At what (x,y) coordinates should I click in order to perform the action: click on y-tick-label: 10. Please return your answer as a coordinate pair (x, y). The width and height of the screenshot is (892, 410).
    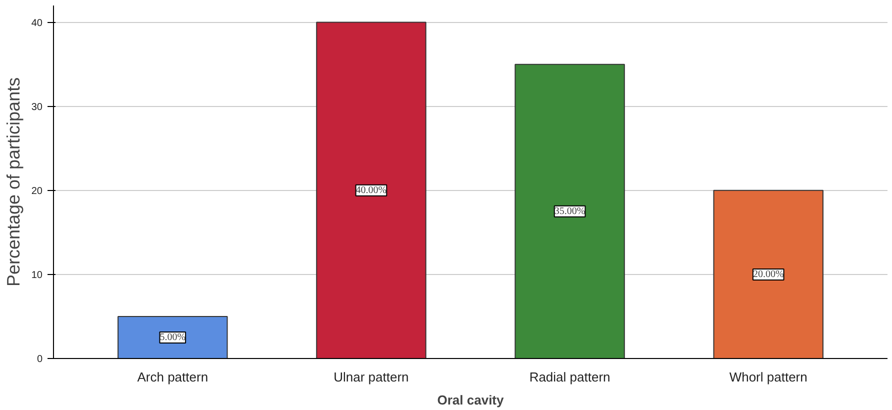
    Looking at the image, I should click on (37, 275).